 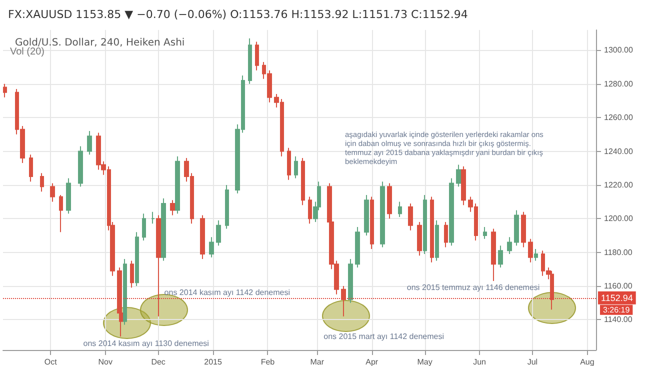 I want to click on x-tick-label: Oct, so click(x=51, y=362).